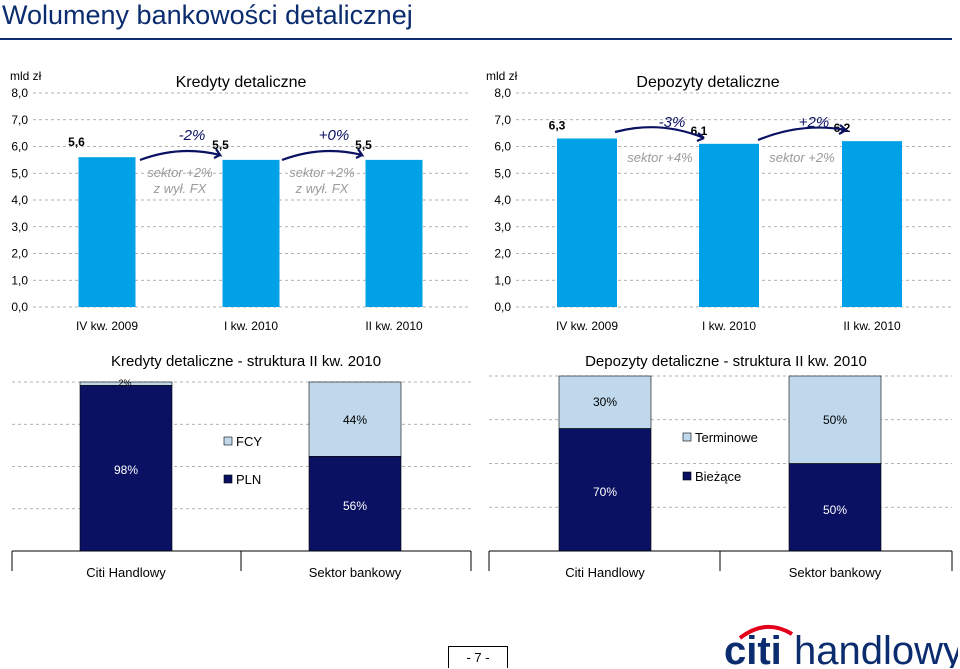 The height and width of the screenshot is (669, 960). Describe the element at coordinates (835, 572) in the screenshot. I see `x-tick-label: Sektor bankowy` at that location.